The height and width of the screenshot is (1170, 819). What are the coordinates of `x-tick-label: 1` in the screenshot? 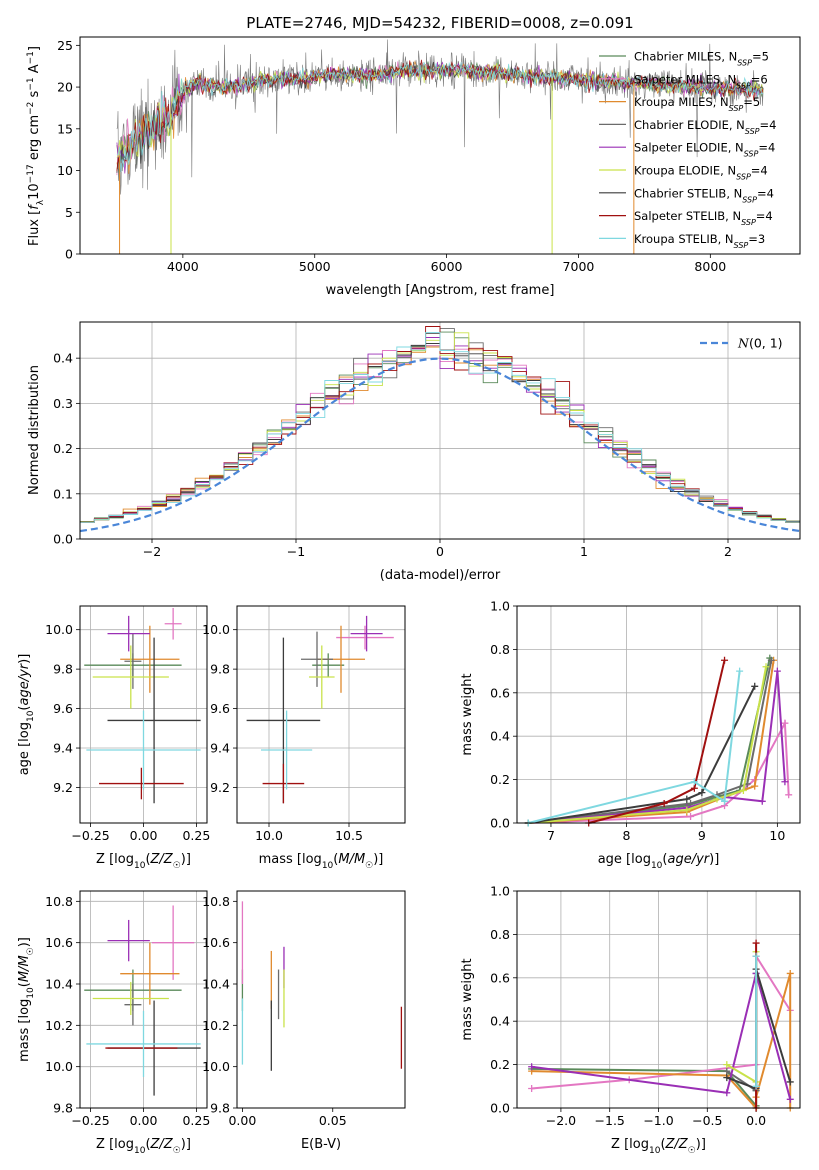 It's located at (584, 551).